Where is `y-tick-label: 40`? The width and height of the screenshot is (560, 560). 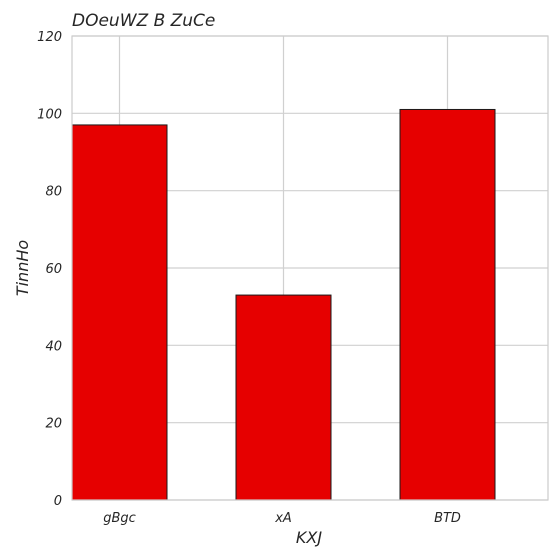 y-tick-label: 40 is located at coordinates (53, 346).